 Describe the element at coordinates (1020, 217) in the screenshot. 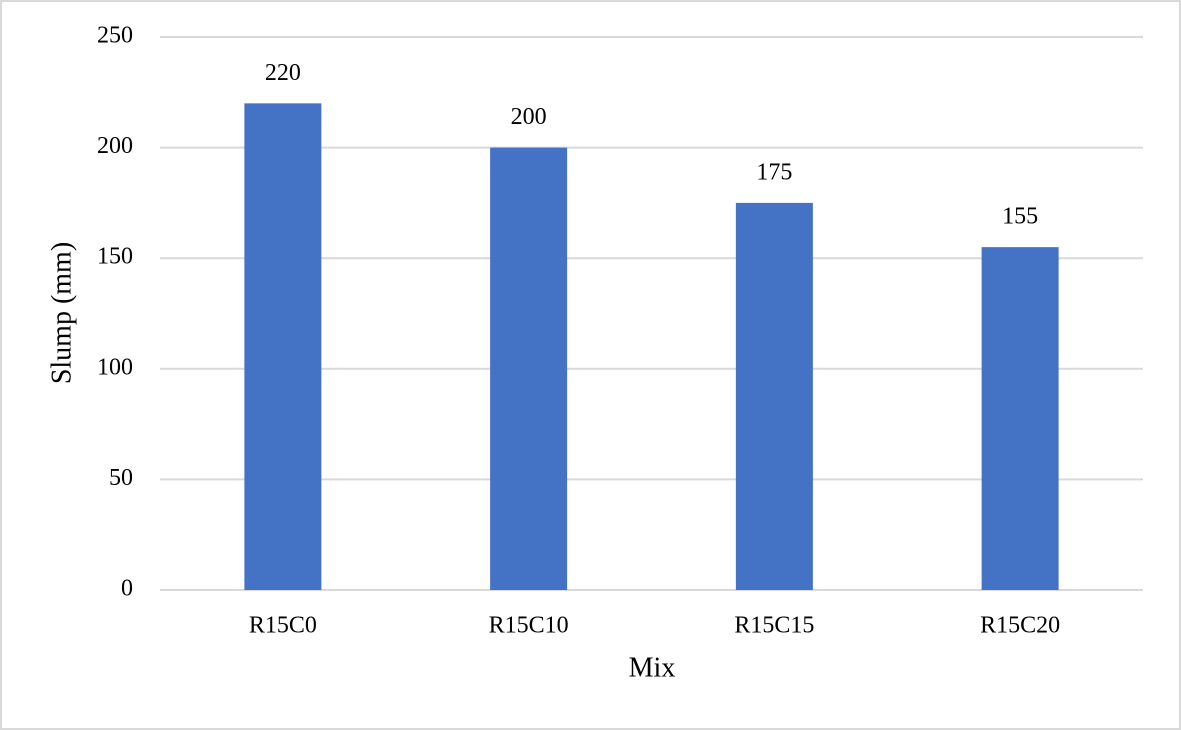

I see `data-label: 155` at that location.